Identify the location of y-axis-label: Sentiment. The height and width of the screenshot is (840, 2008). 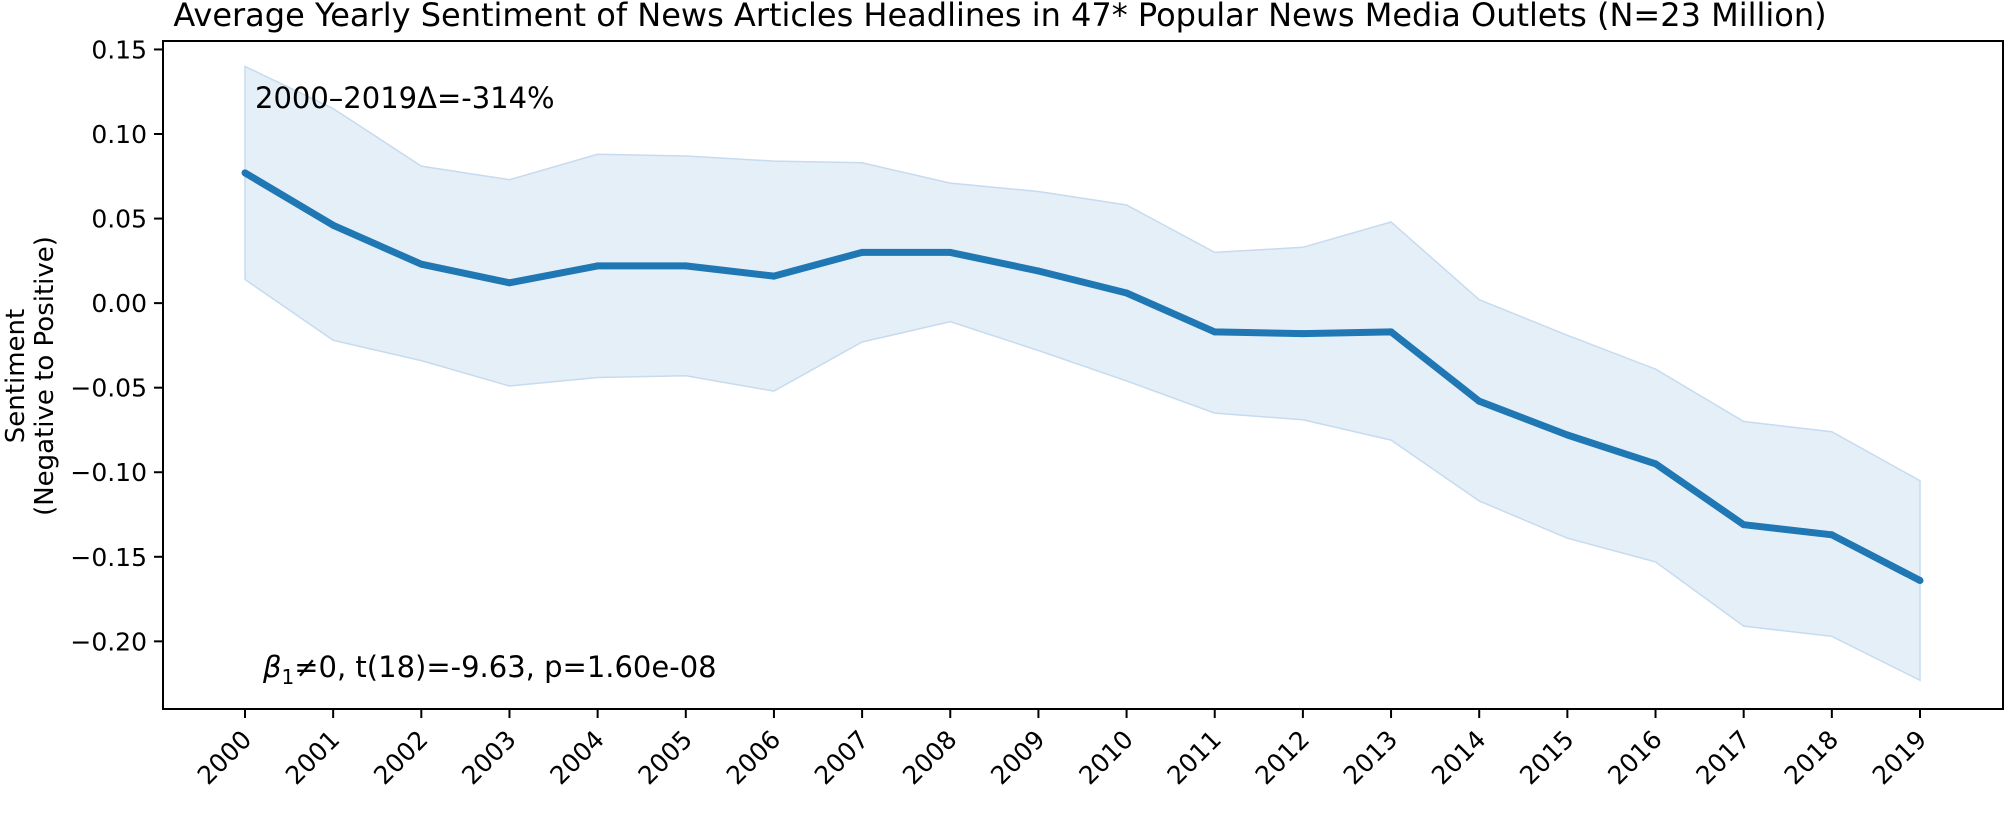
(16, 376).